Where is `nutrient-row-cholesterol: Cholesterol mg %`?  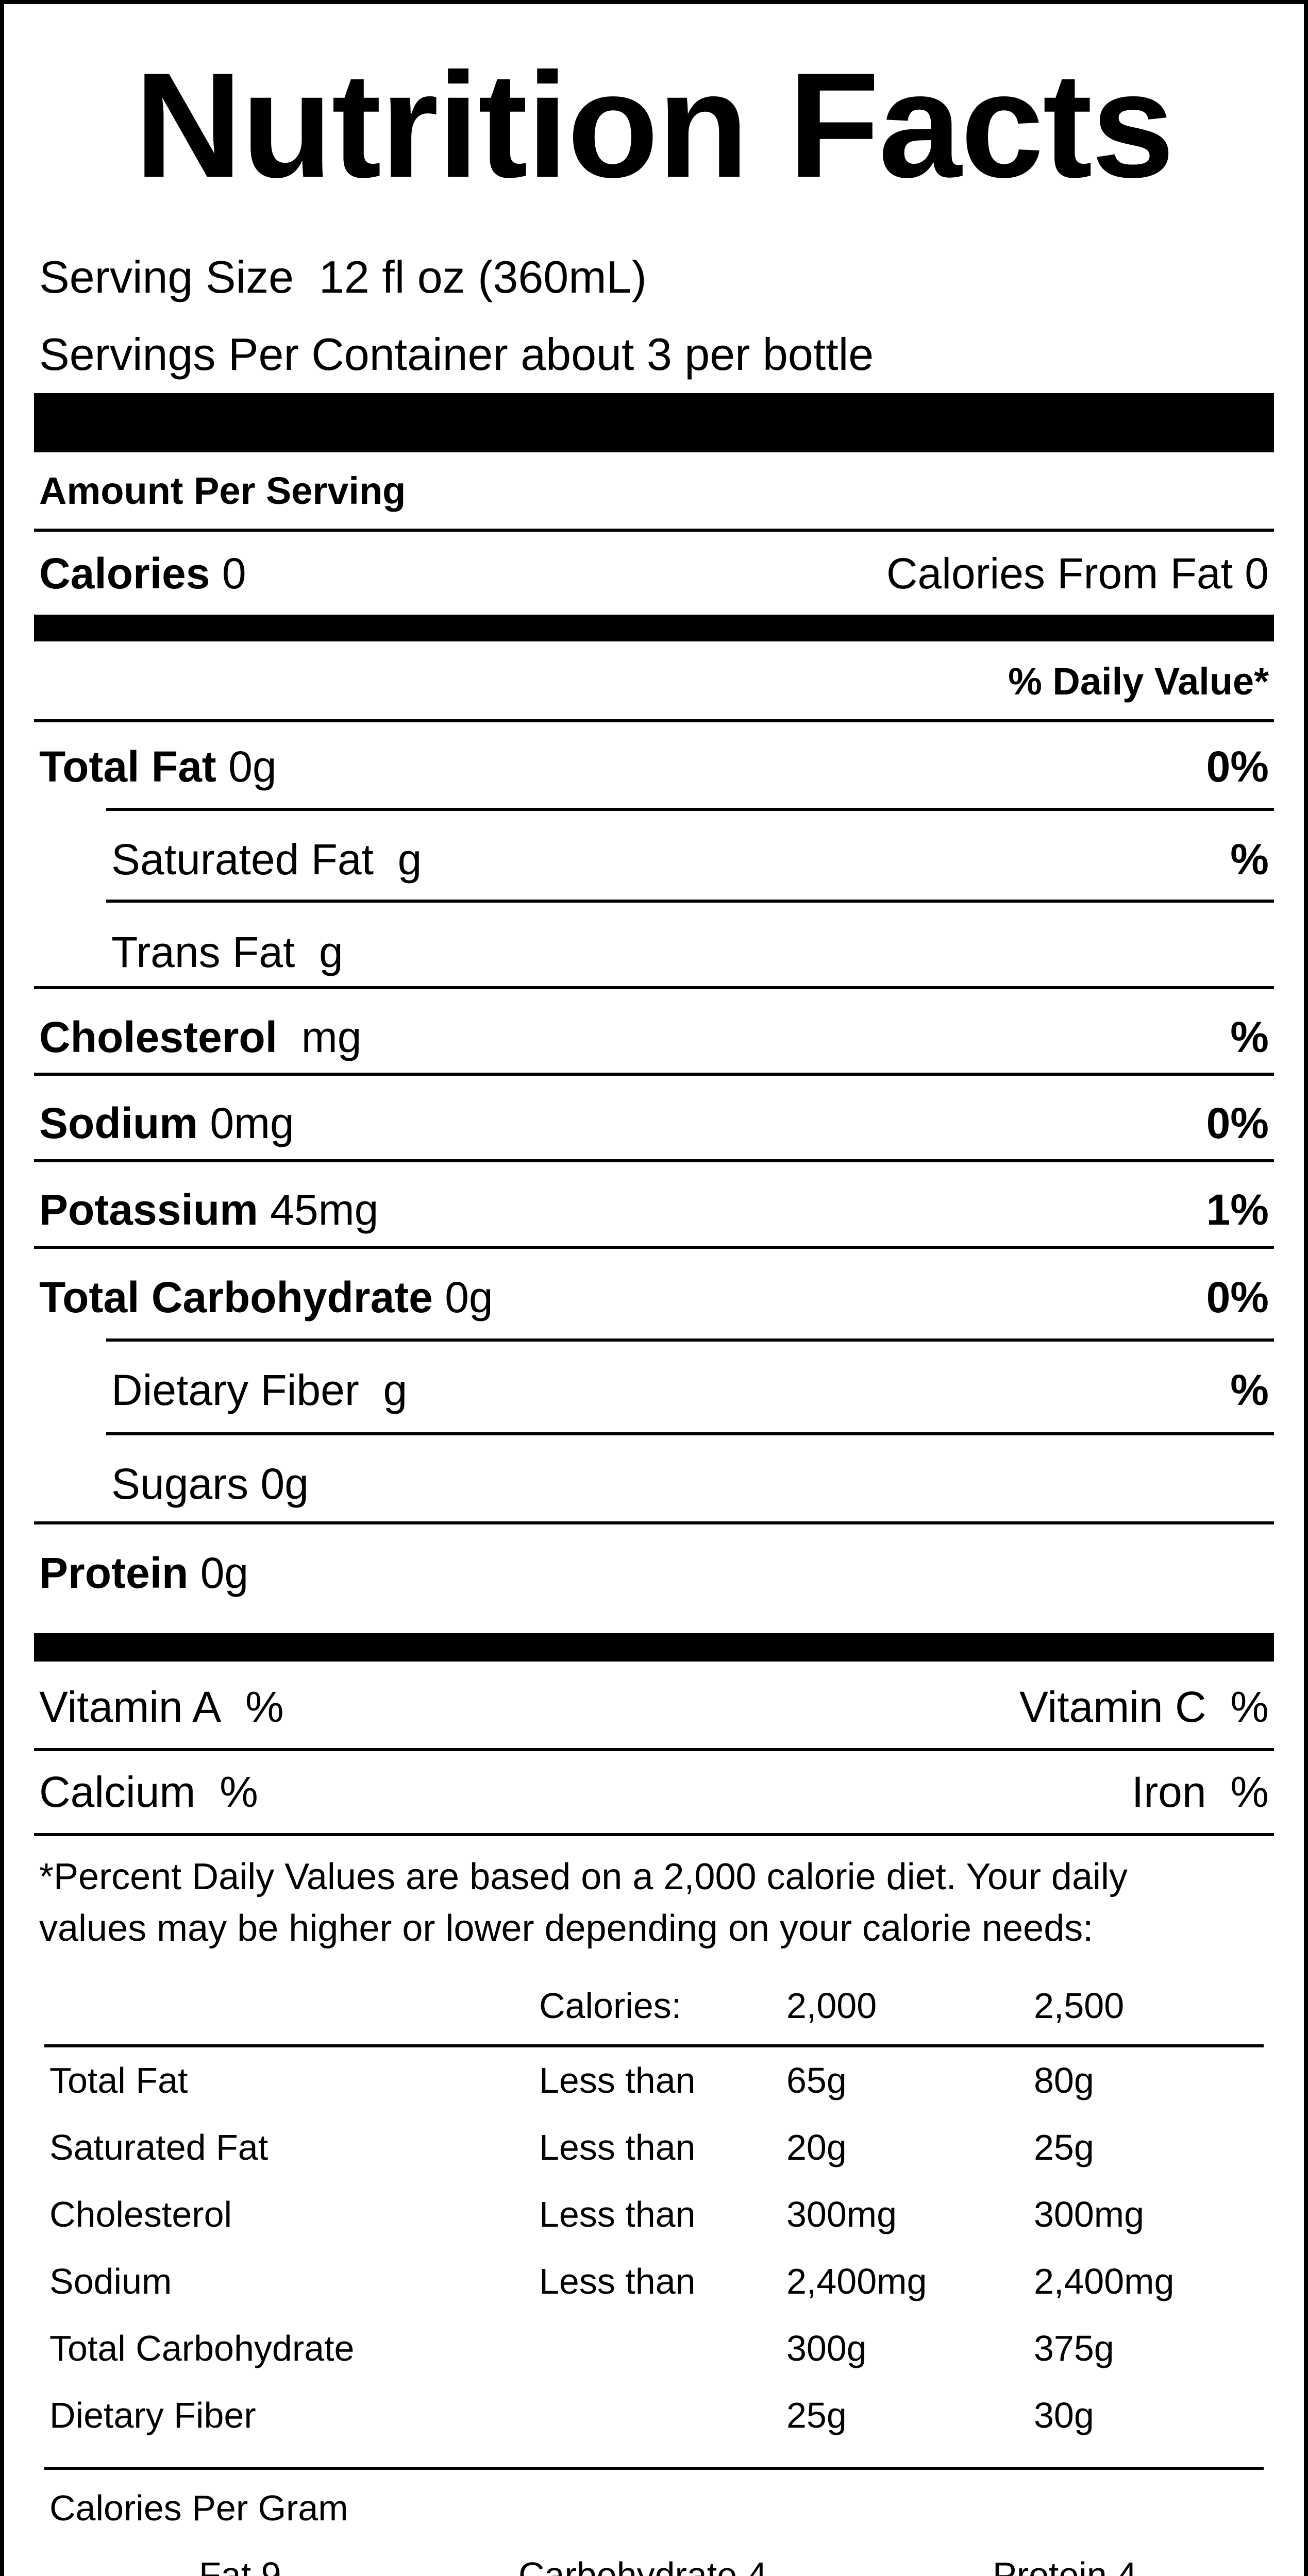 nutrient-row-cholesterol: Cholesterol mg % is located at coordinates (654, 1037).